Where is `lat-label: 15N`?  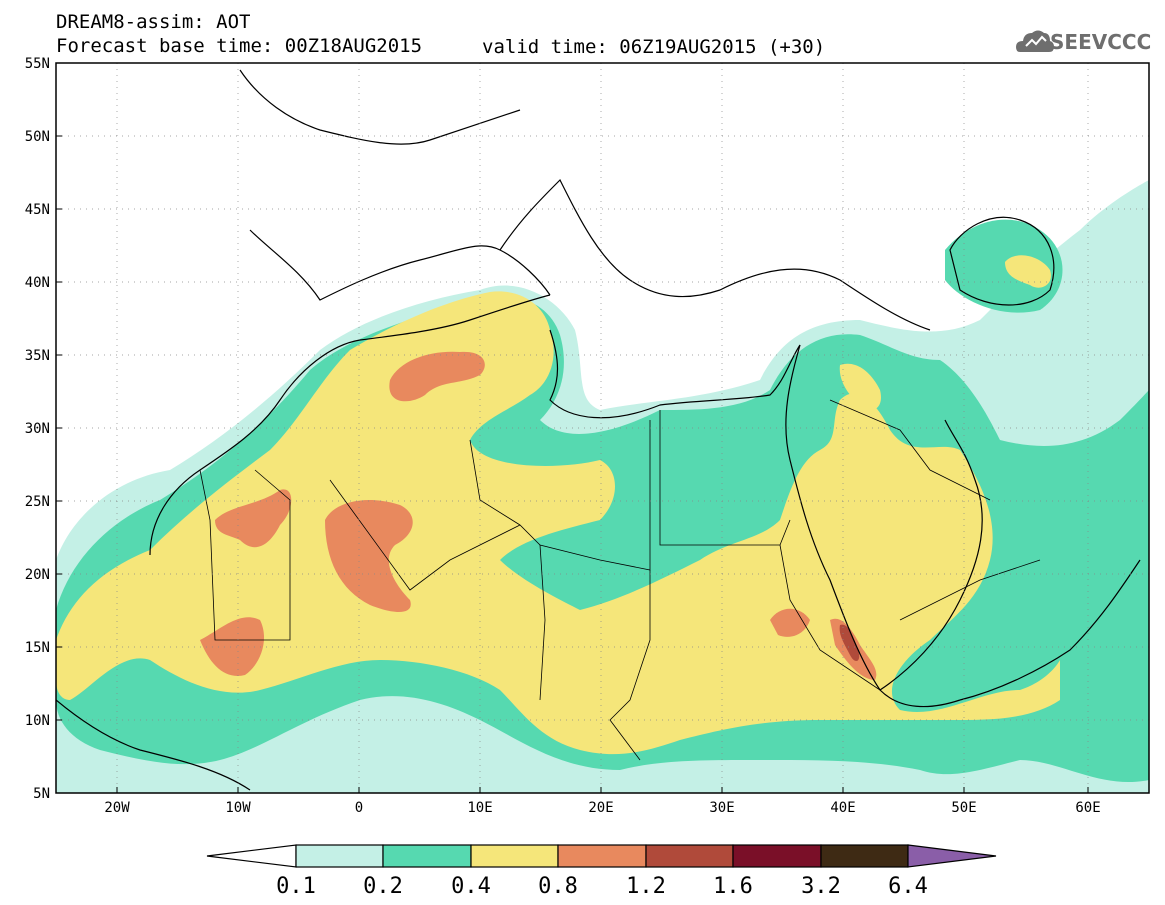 lat-label: 15N is located at coordinates (37, 648).